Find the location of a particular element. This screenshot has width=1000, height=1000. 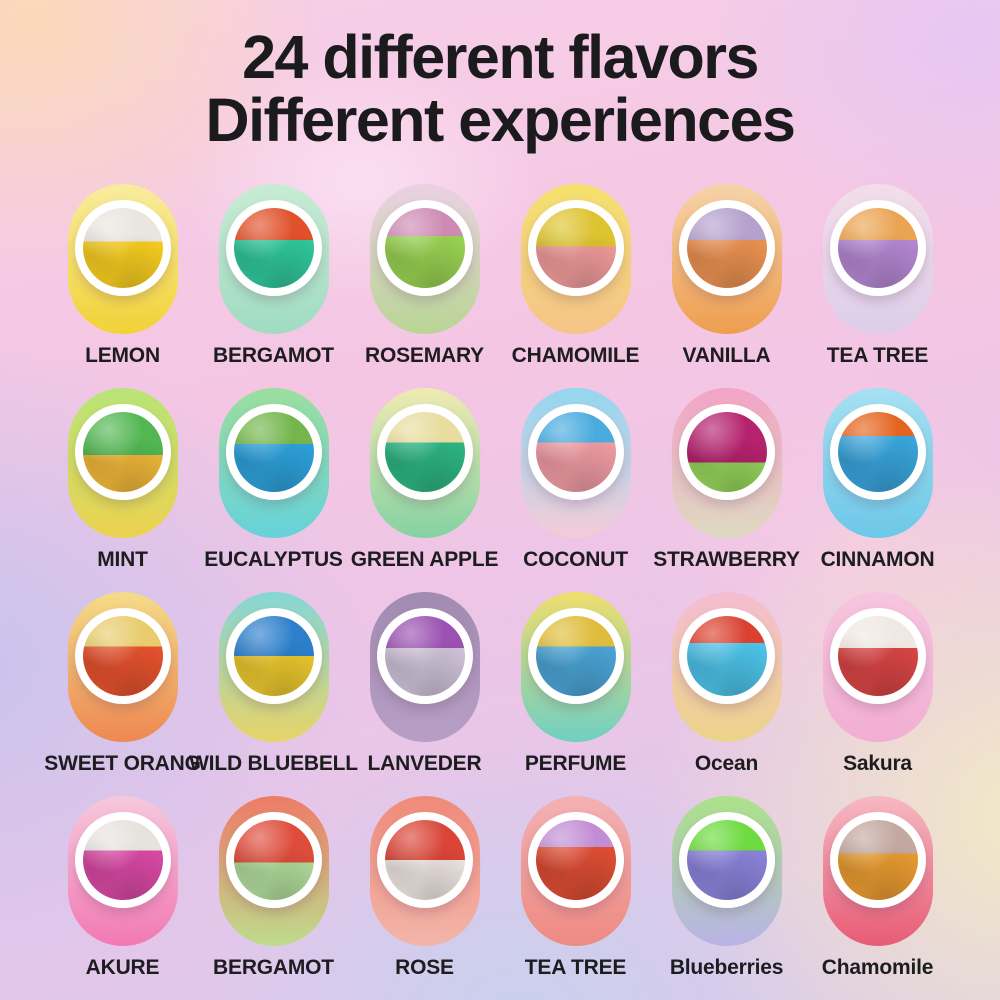

flavor-label: Sakura is located at coordinates (877, 763).